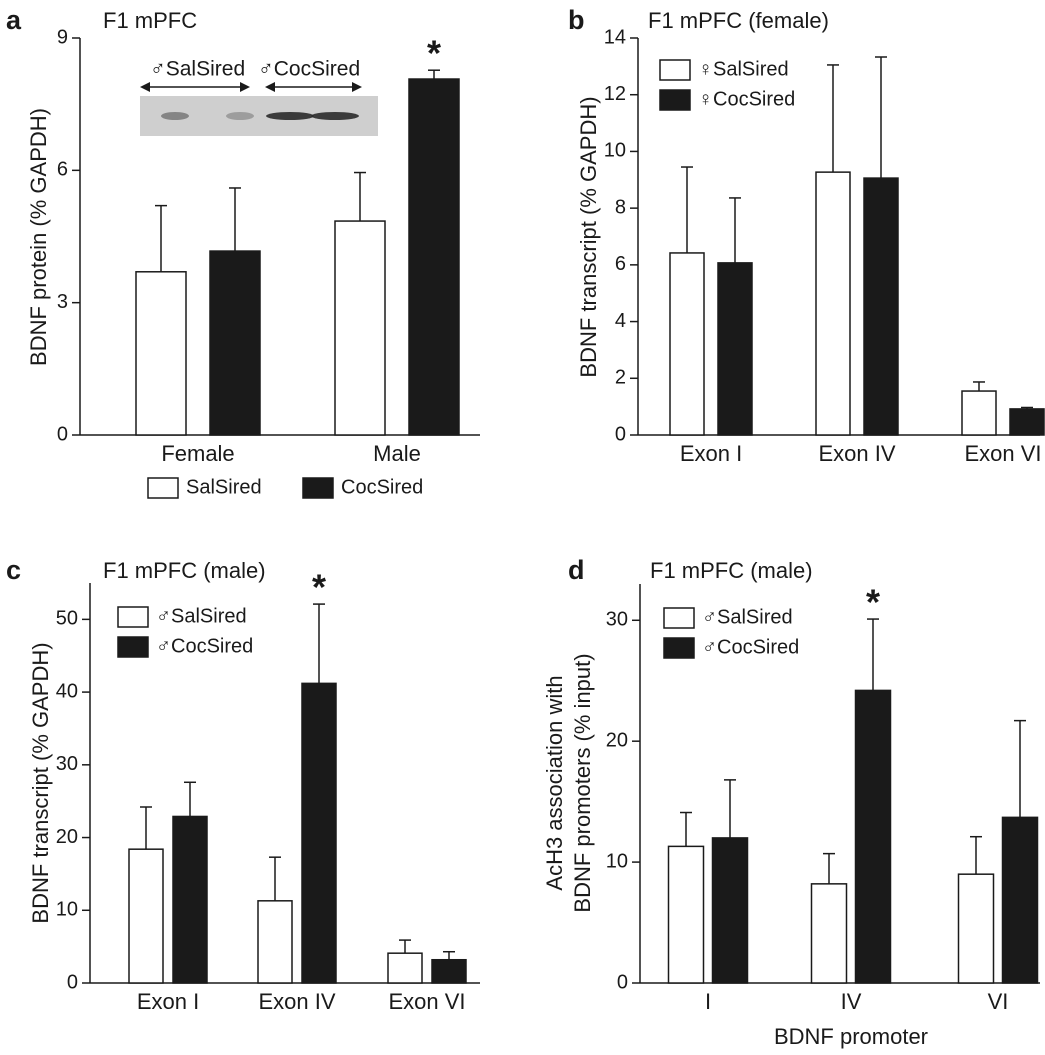 The height and width of the screenshot is (1055, 1045). What do you see at coordinates (743, 69) in the screenshot?
I see `legend-label: ♀SalSired` at bounding box center [743, 69].